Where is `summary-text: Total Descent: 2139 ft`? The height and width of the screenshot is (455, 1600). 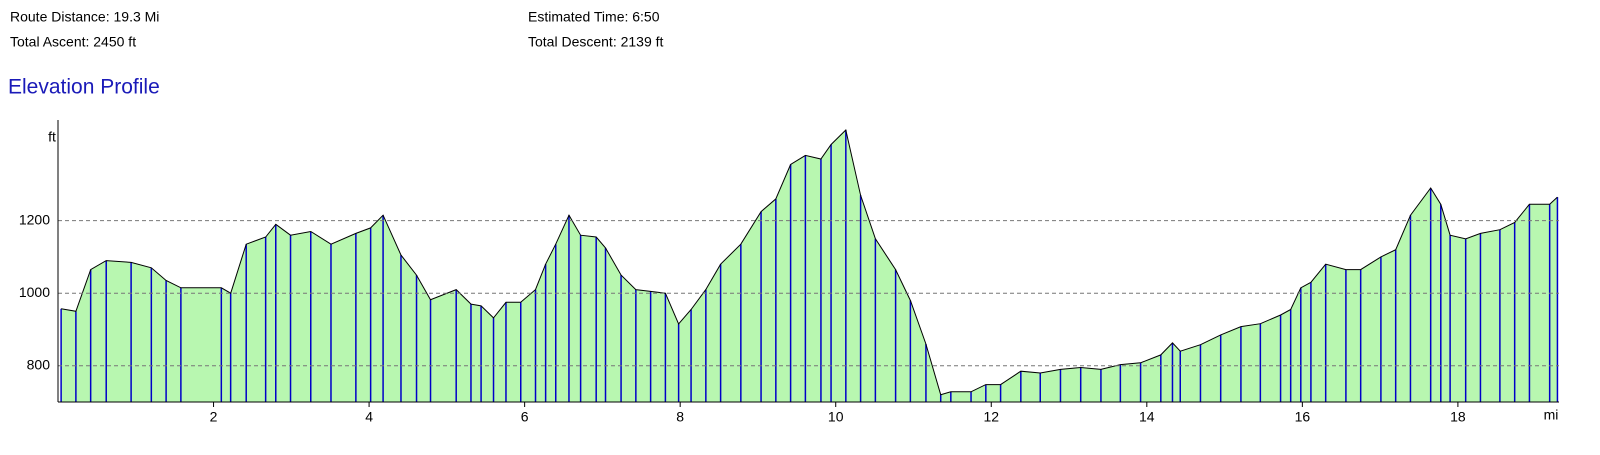 summary-text: Total Descent: 2139 ft is located at coordinates (596, 42).